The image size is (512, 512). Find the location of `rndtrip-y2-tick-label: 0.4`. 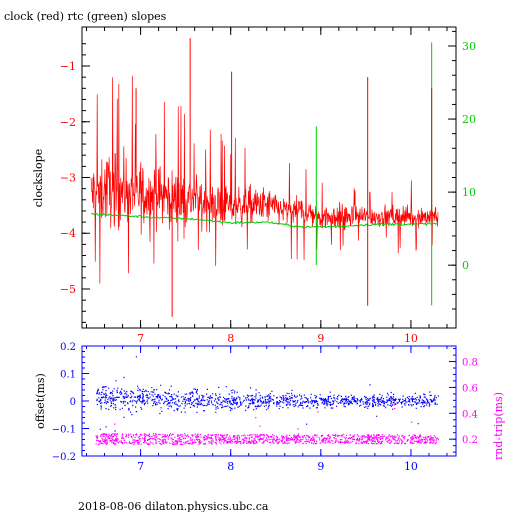

rndtrip-y2-tick-label: 0.4 is located at coordinates (470, 414).